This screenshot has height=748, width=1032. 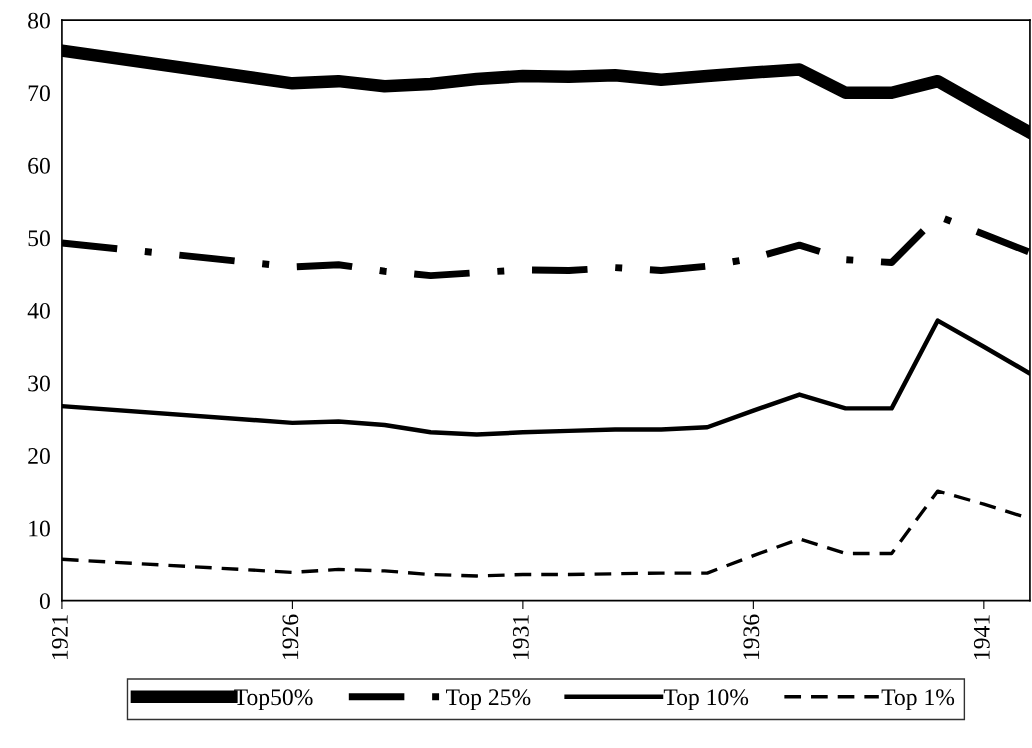 I want to click on x-tick-label: 1926, so click(x=290, y=636).